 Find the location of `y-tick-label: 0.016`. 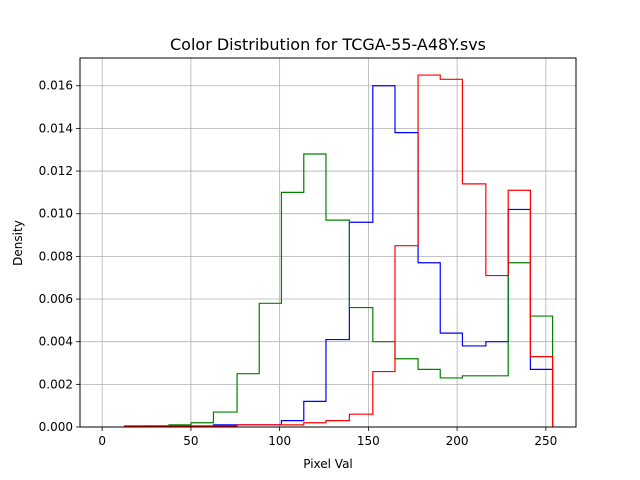

y-tick-label: 0.016 is located at coordinates (56, 86).